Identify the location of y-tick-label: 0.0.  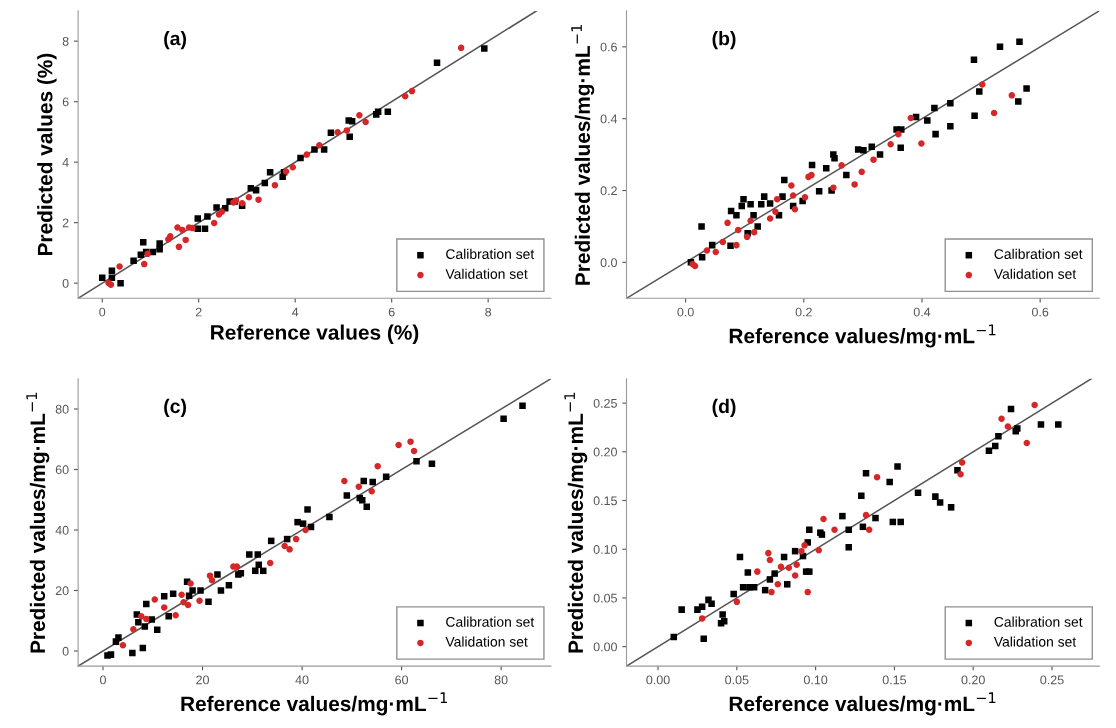
(608, 263).